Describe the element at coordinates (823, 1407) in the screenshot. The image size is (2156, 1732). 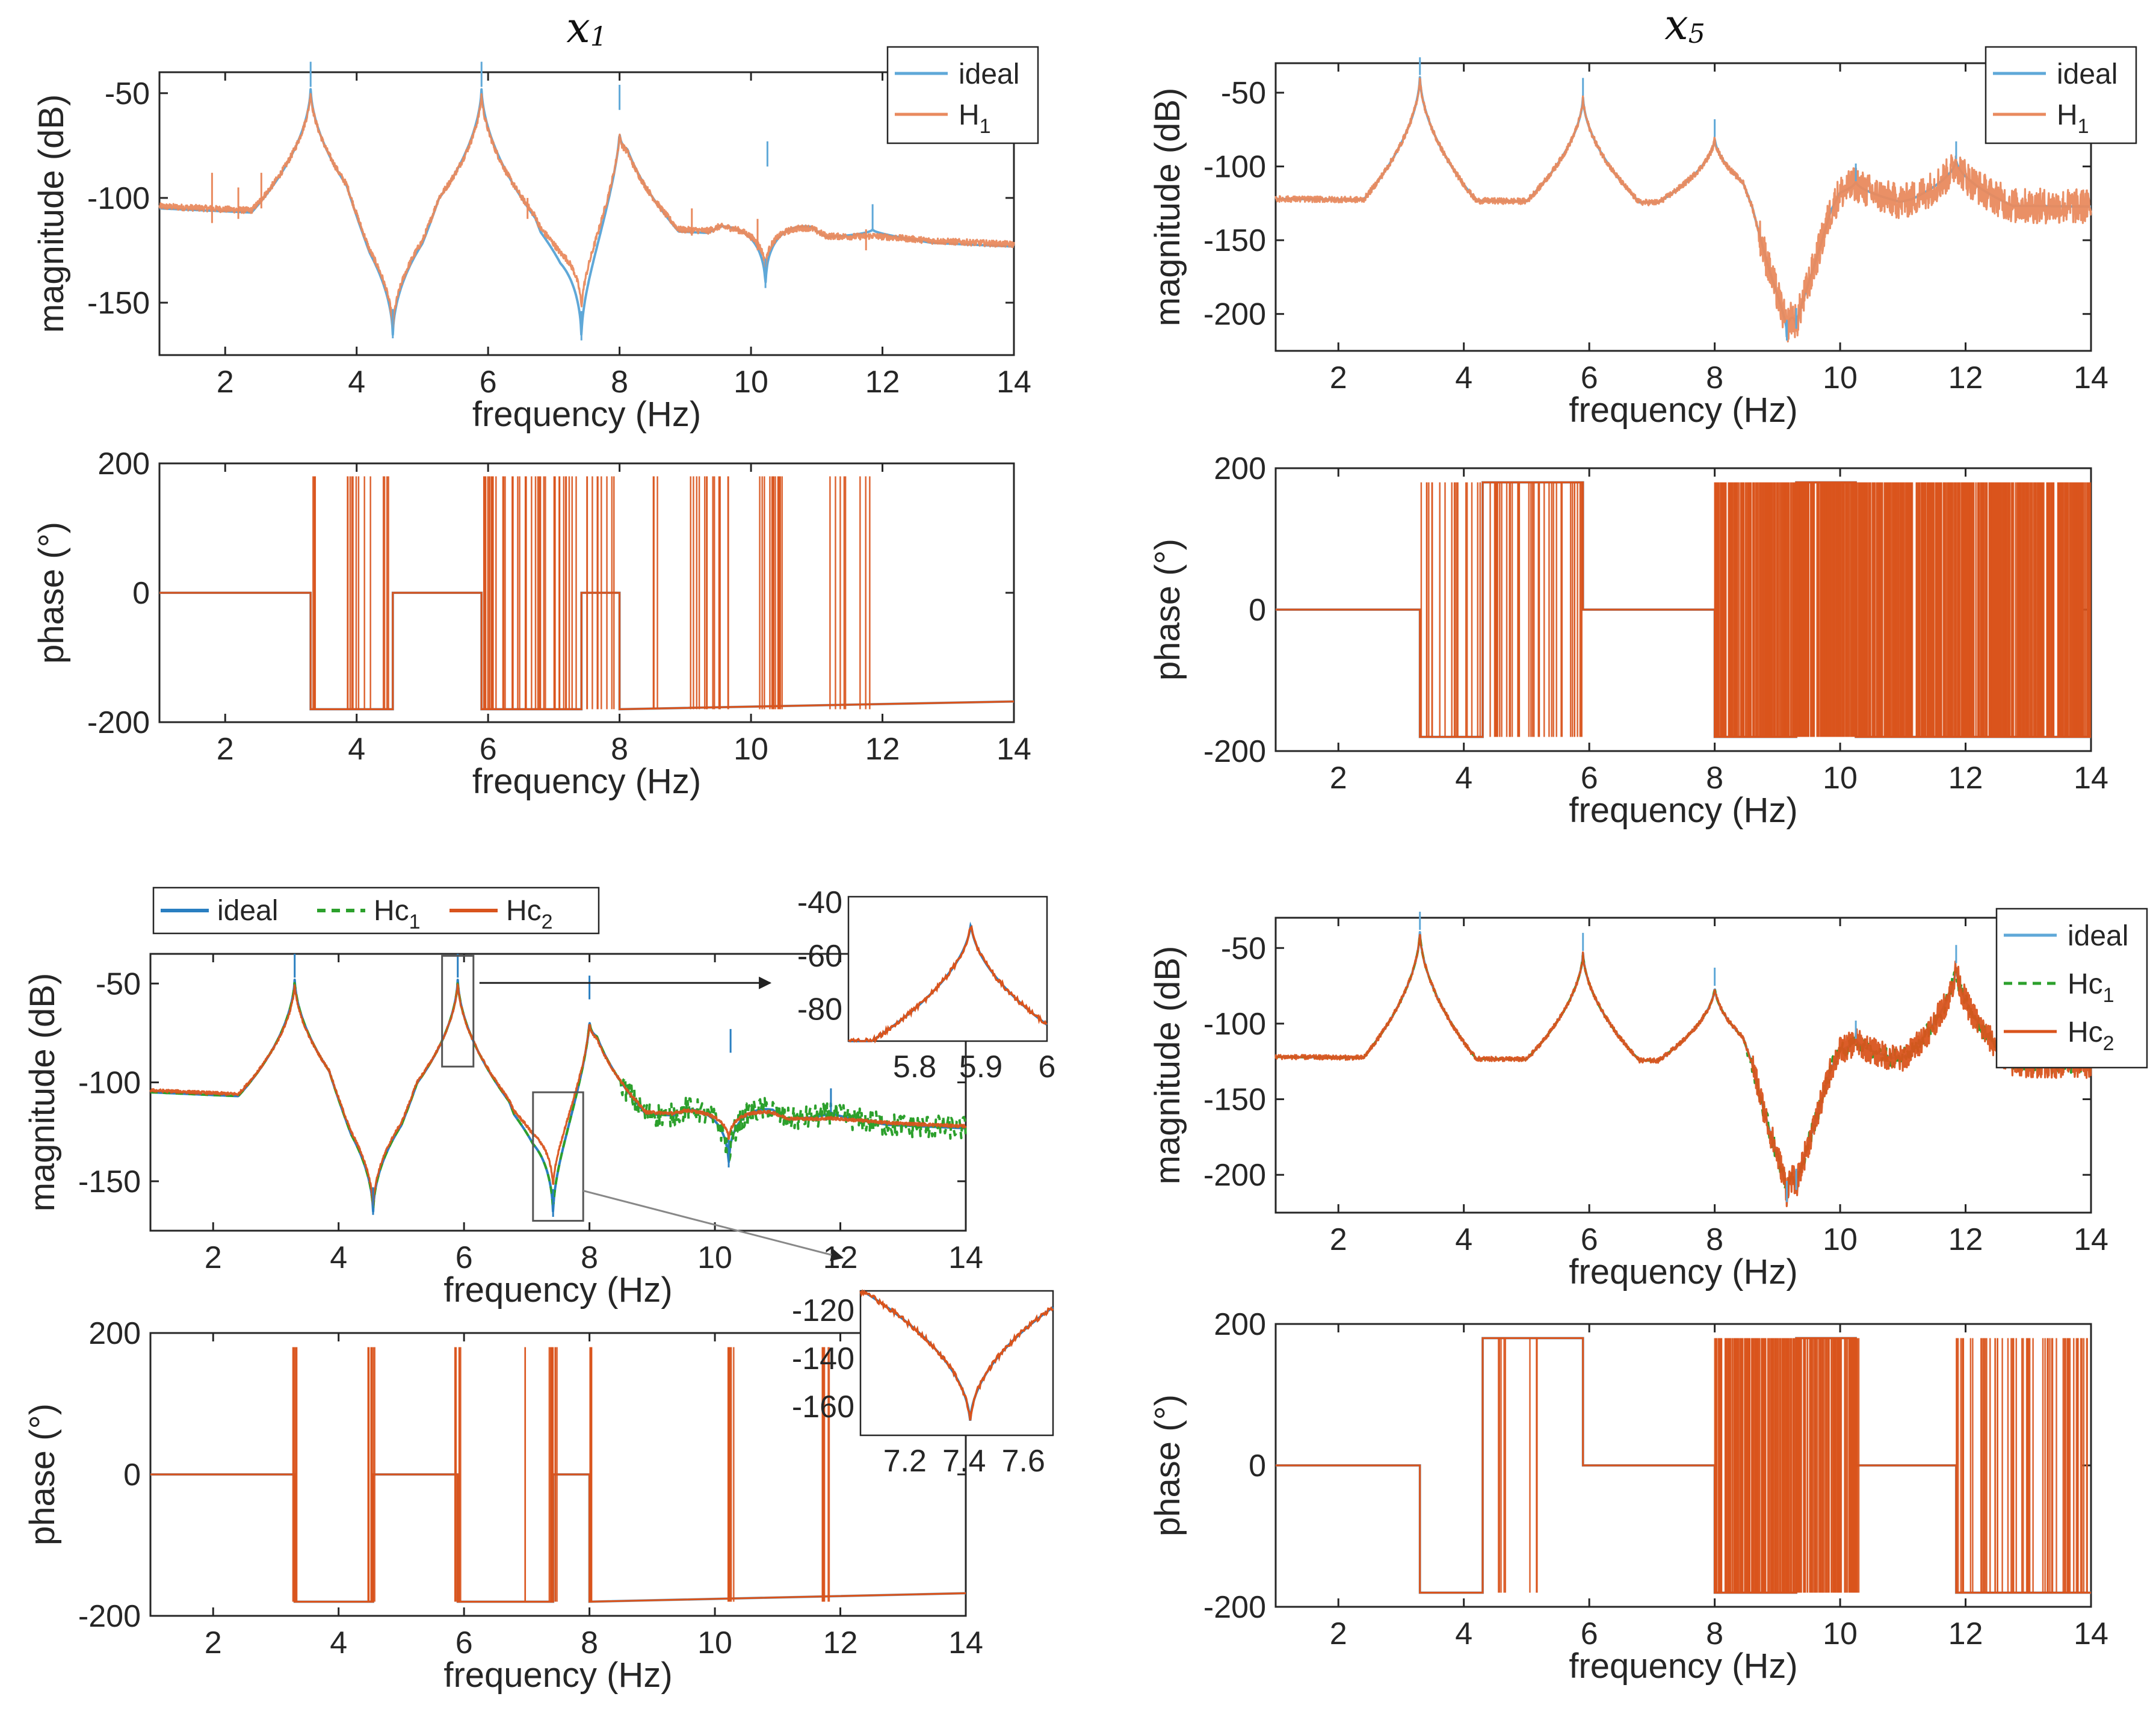
I see `panel-c-inset-ytick-label: -160` at that location.